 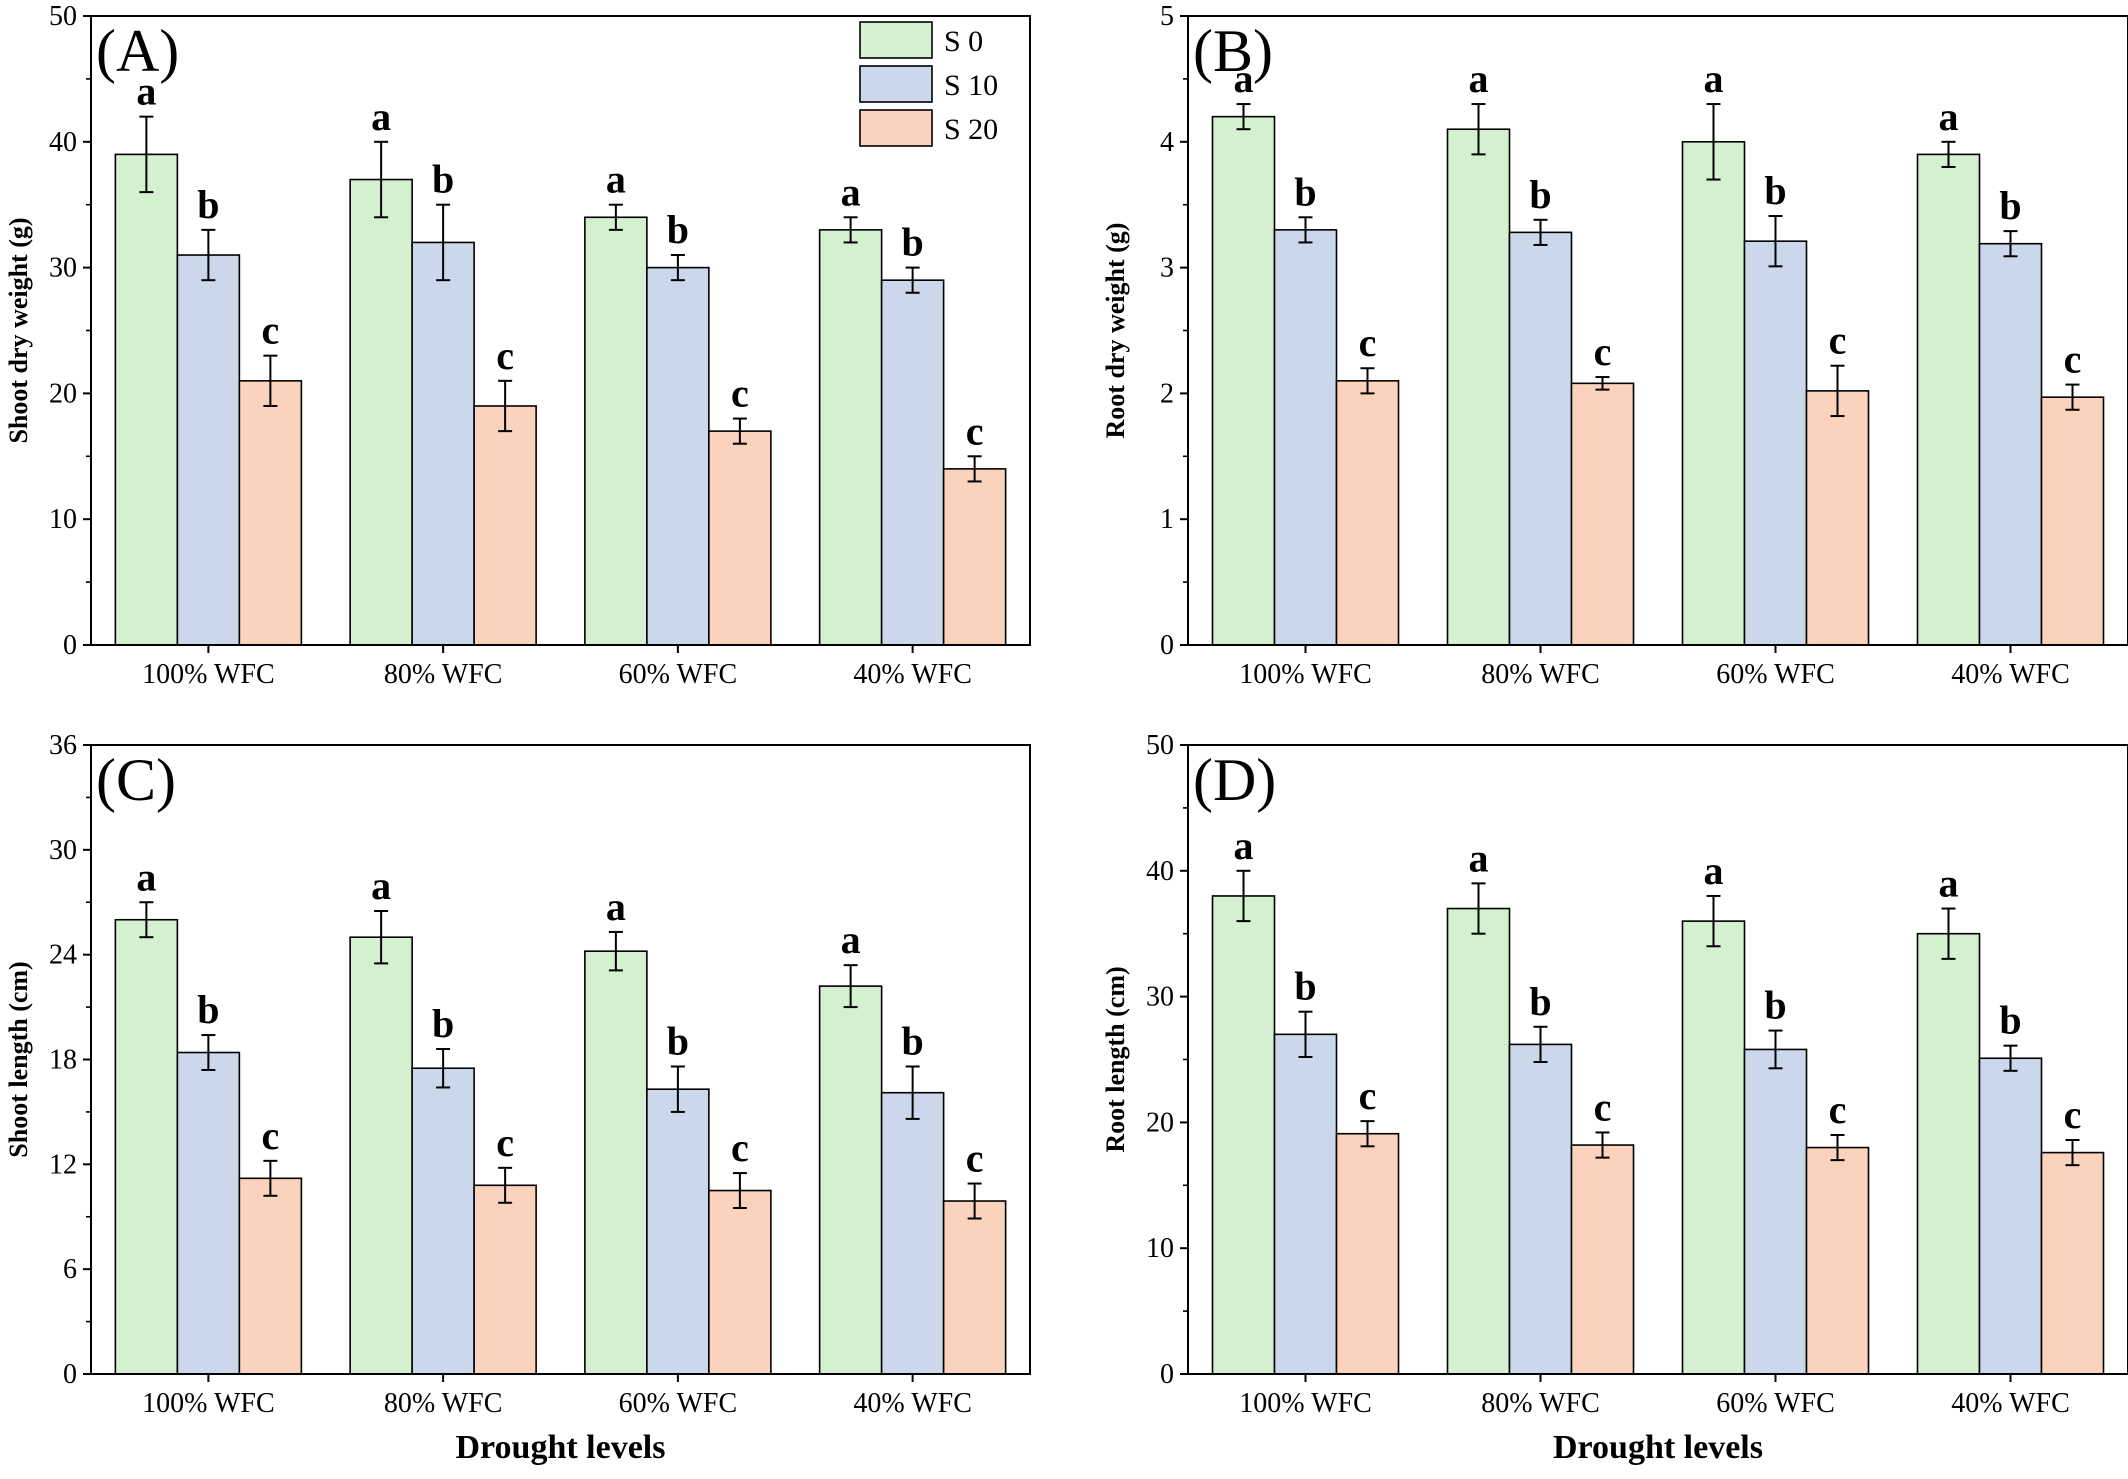 What do you see at coordinates (971, 85) in the screenshot?
I see `legend-label: S 10` at bounding box center [971, 85].